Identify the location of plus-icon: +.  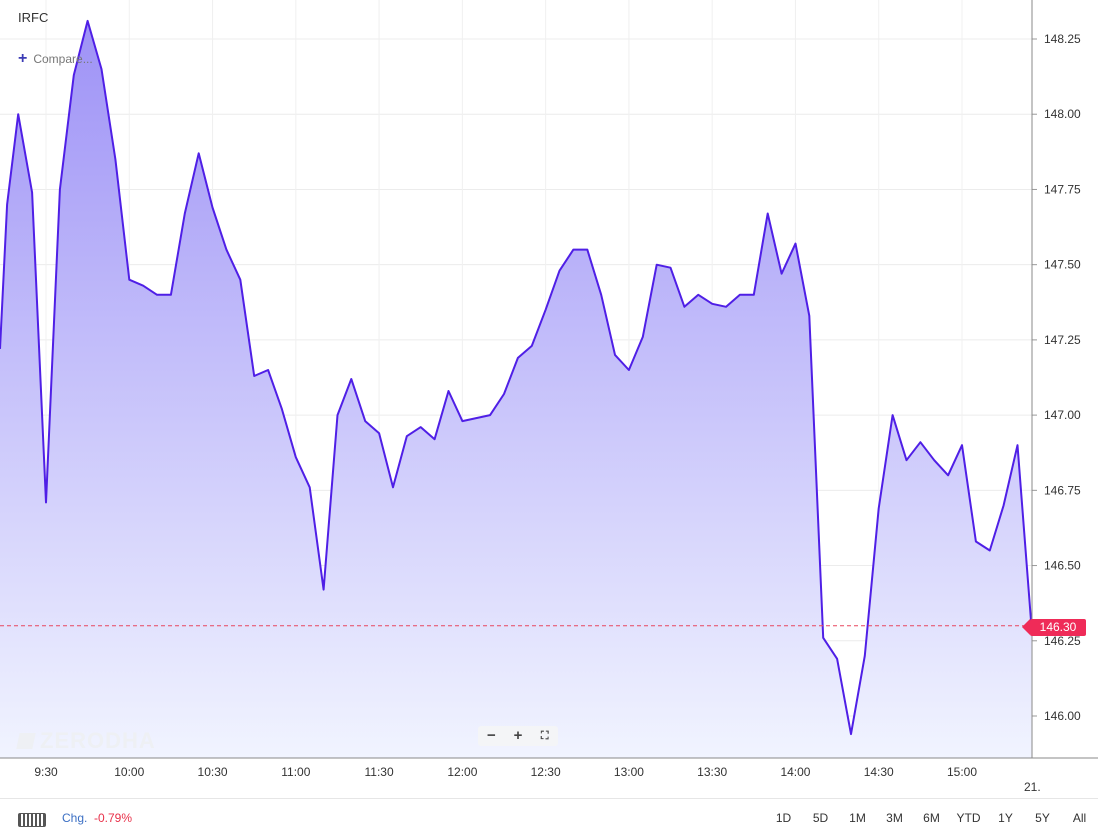
(23, 58).